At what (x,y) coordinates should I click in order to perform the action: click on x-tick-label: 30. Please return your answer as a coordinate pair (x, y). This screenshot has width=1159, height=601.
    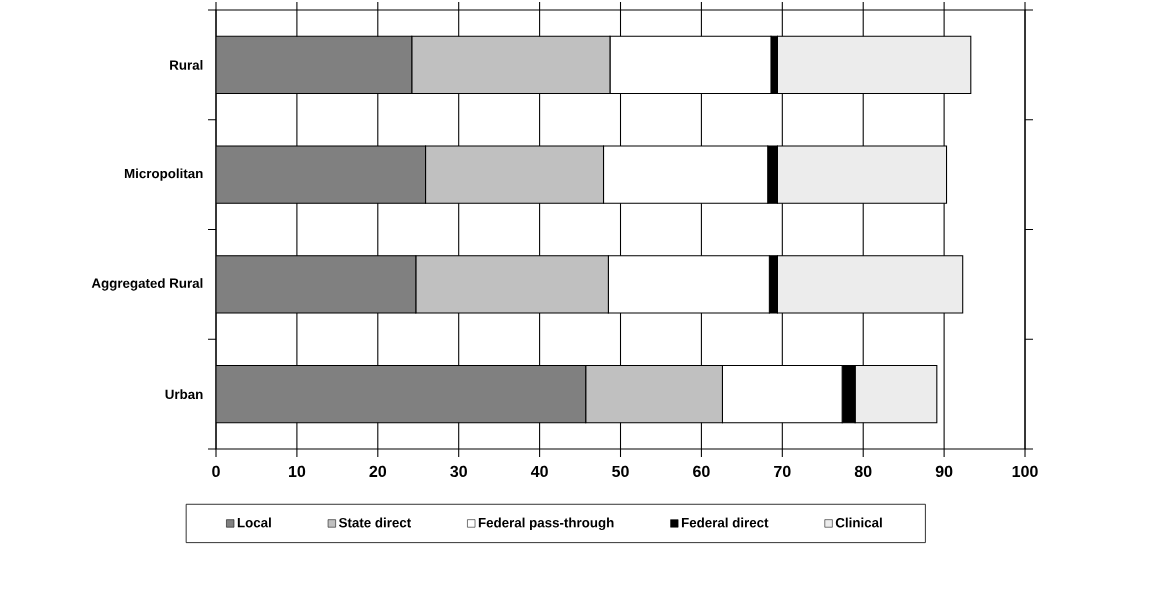
    Looking at the image, I should click on (458, 471).